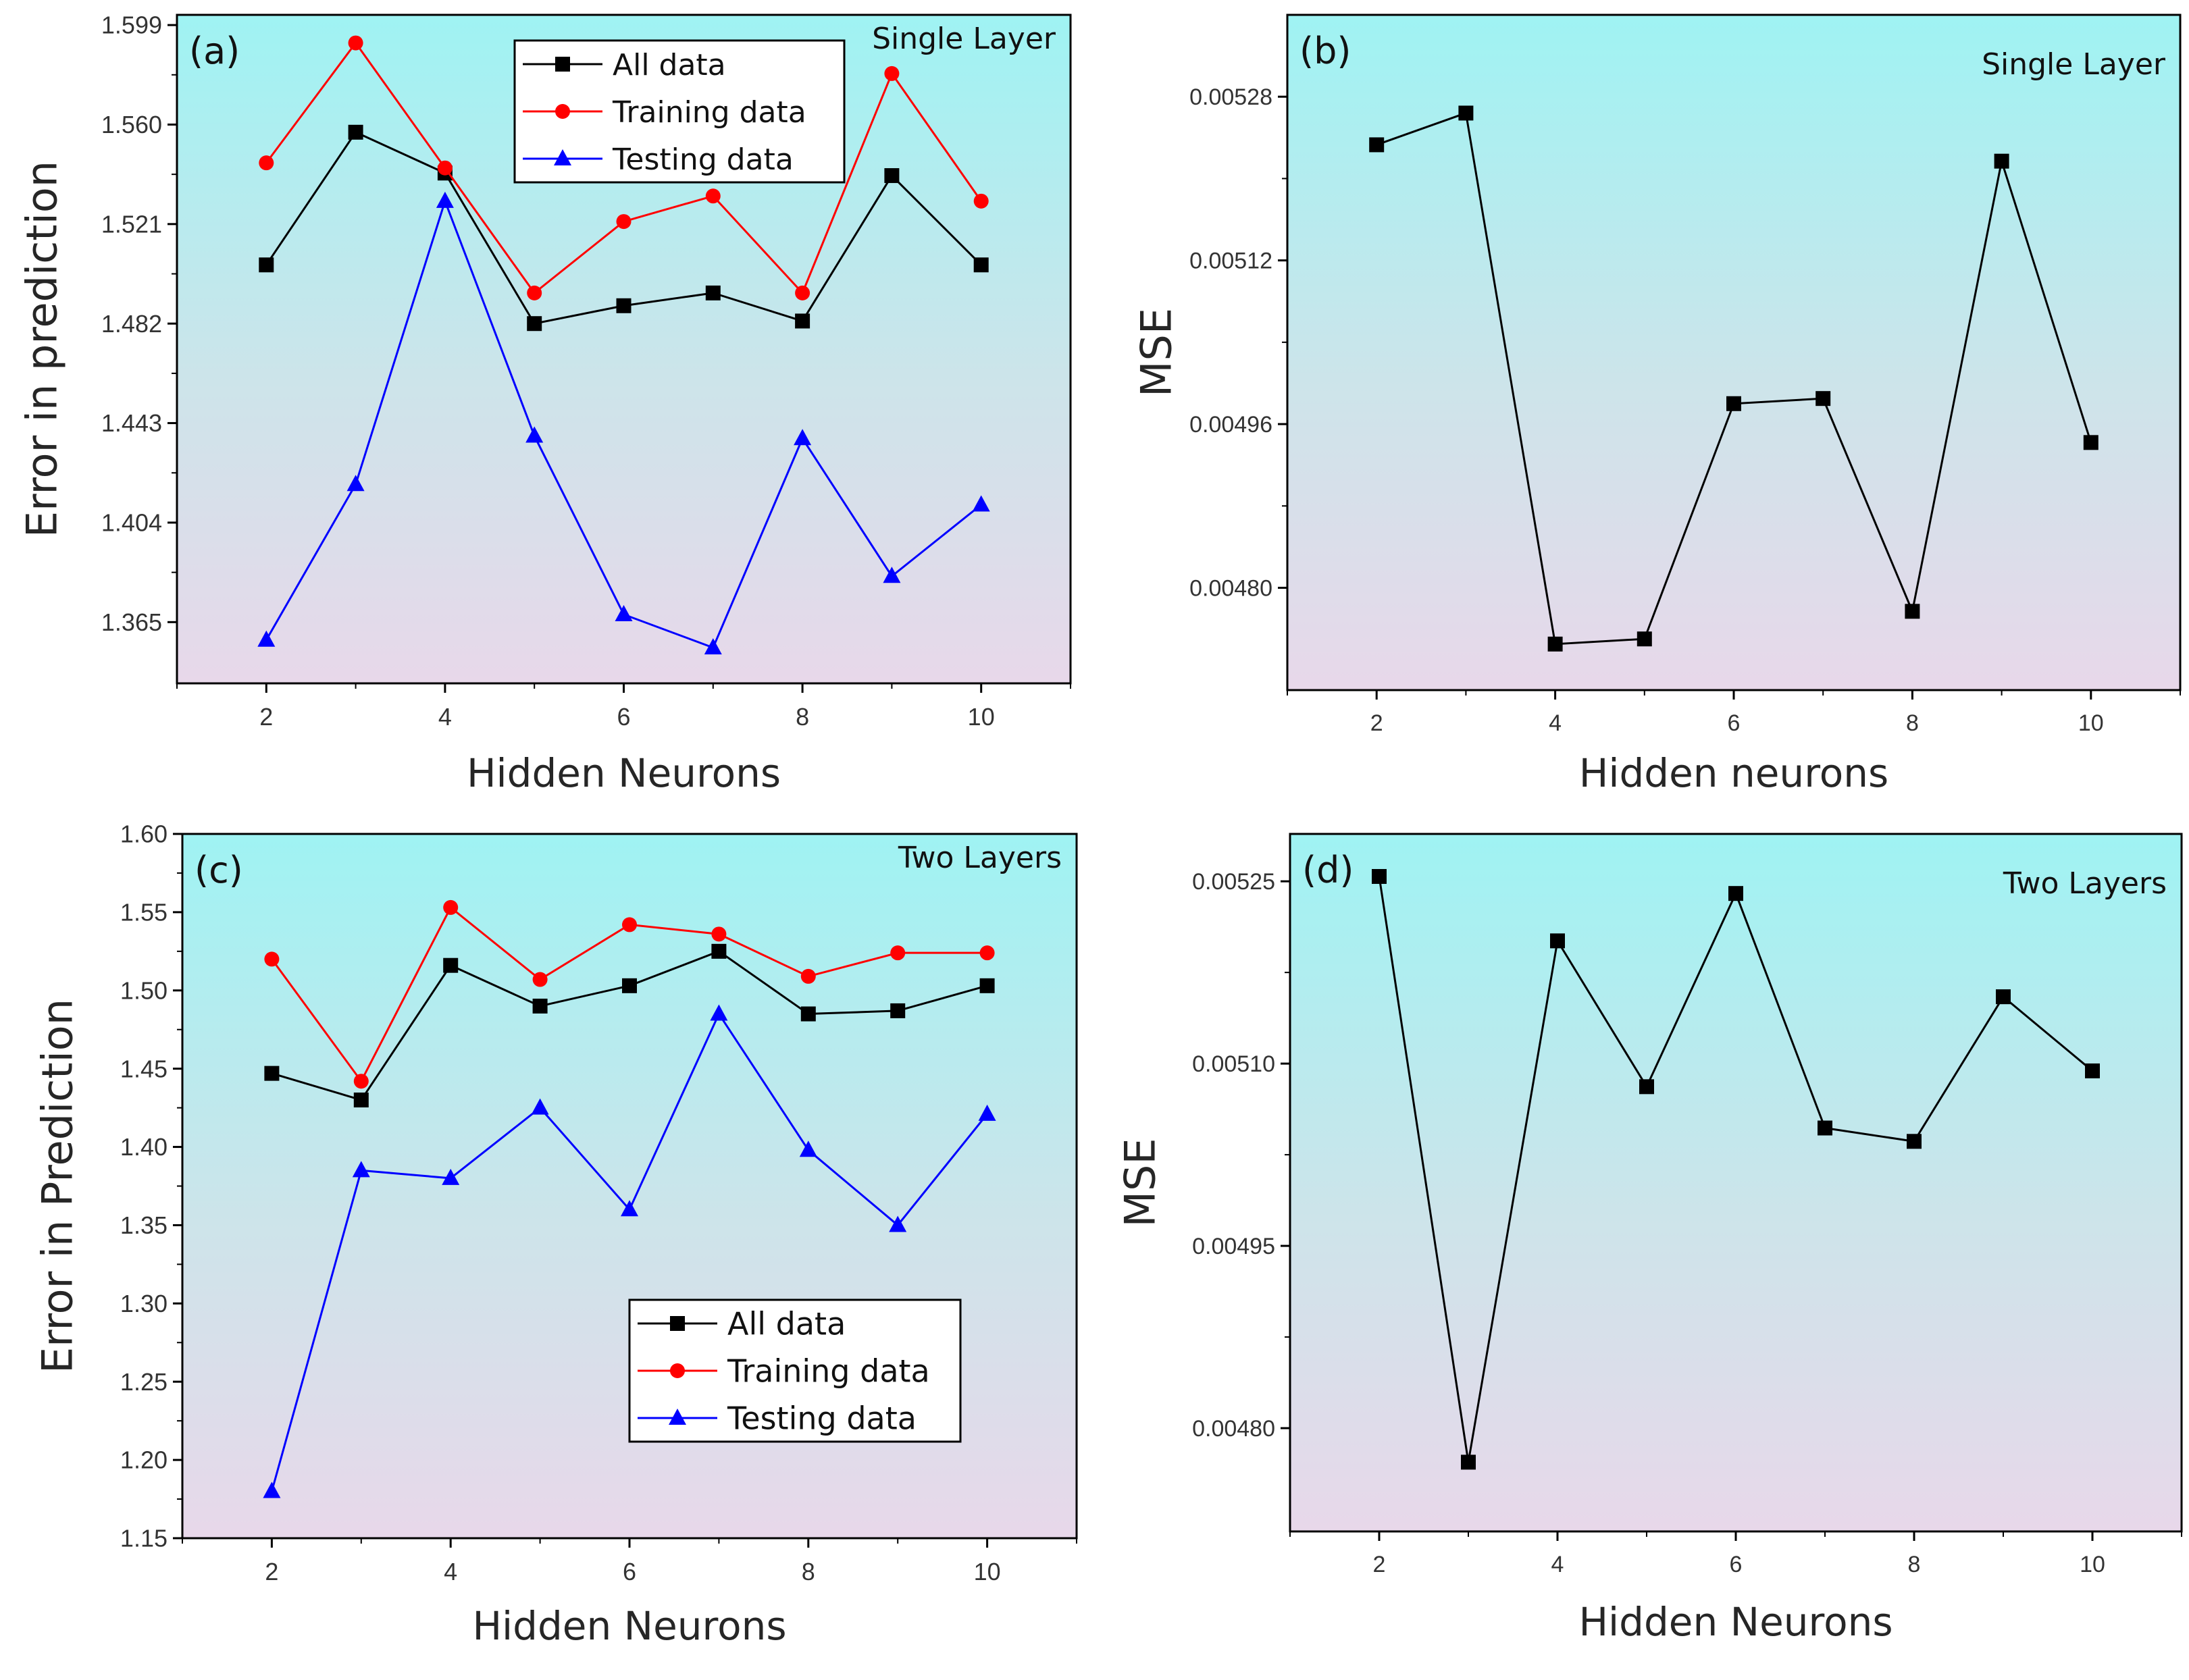 This screenshot has height=1680, width=2189. What do you see at coordinates (131, 622) in the screenshot?
I see `y-tick-label: 1.365` at bounding box center [131, 622].